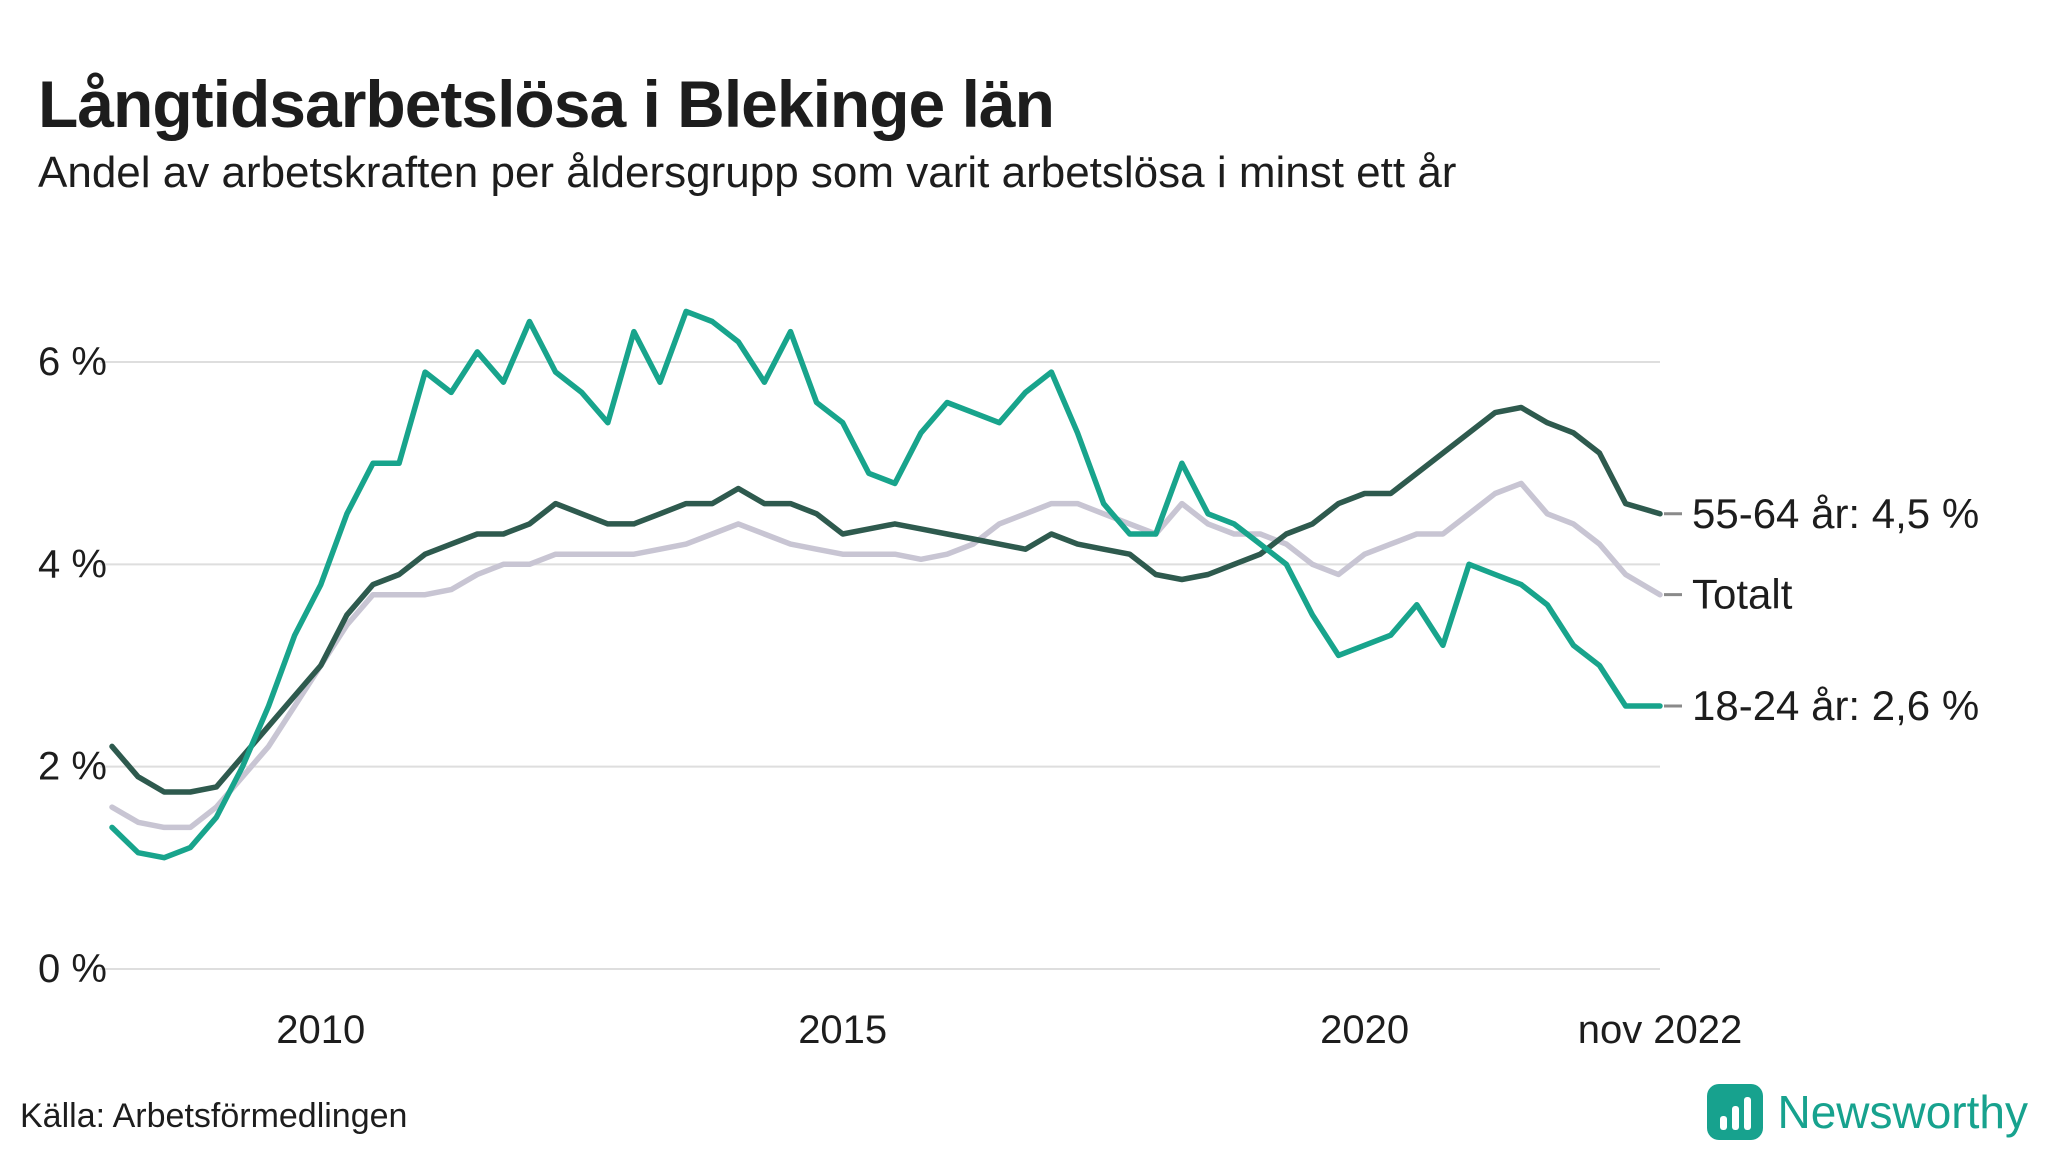 The image size is (2048, 1152). What do you see at coordinates (1364, 1030) in the screenshot?
I see `x-axis-tick-label: 2020` at bounding box center [1364, 1030].